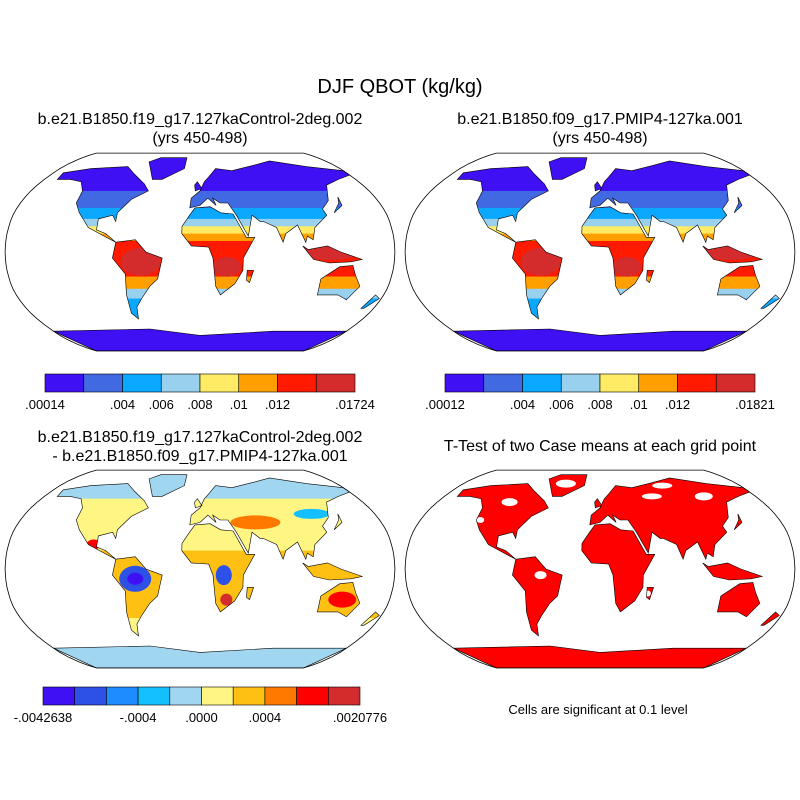 The width and height of the screenshot is (800, 800). I want to click on panel-3-subtitle: - b.e21.B1850.f09_g17.PMIP4-127ka.001, so click(200, 456).